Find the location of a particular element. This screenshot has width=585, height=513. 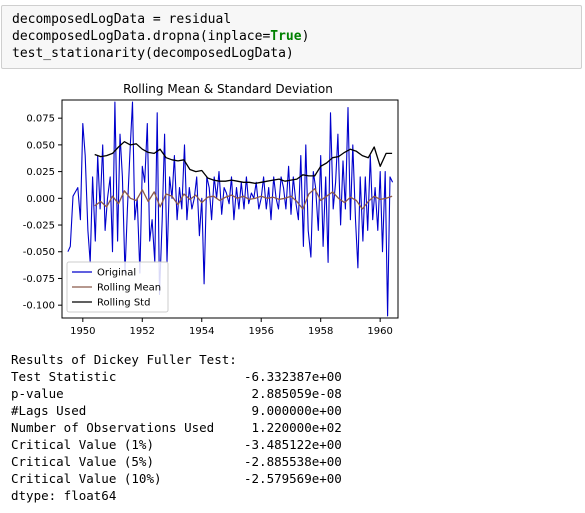

legend-label-rolling-std: Rolling Std is located at coordinates (123, 303).